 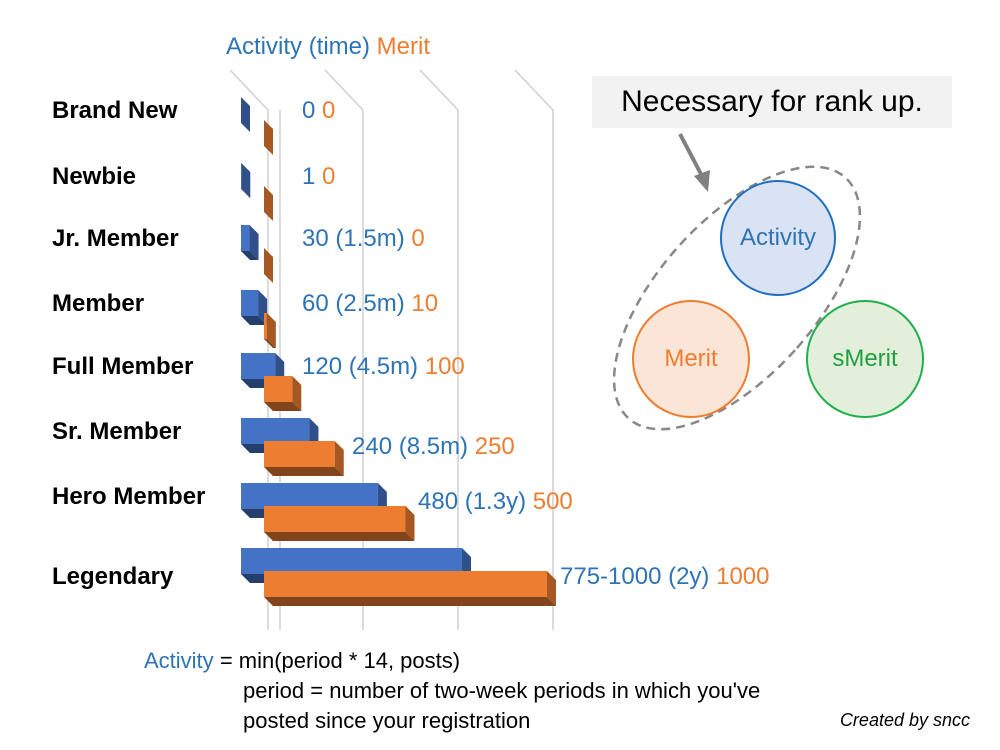 I want to click on value-label: 775-1000 (2y) 1000, so click(x=665, y=577).